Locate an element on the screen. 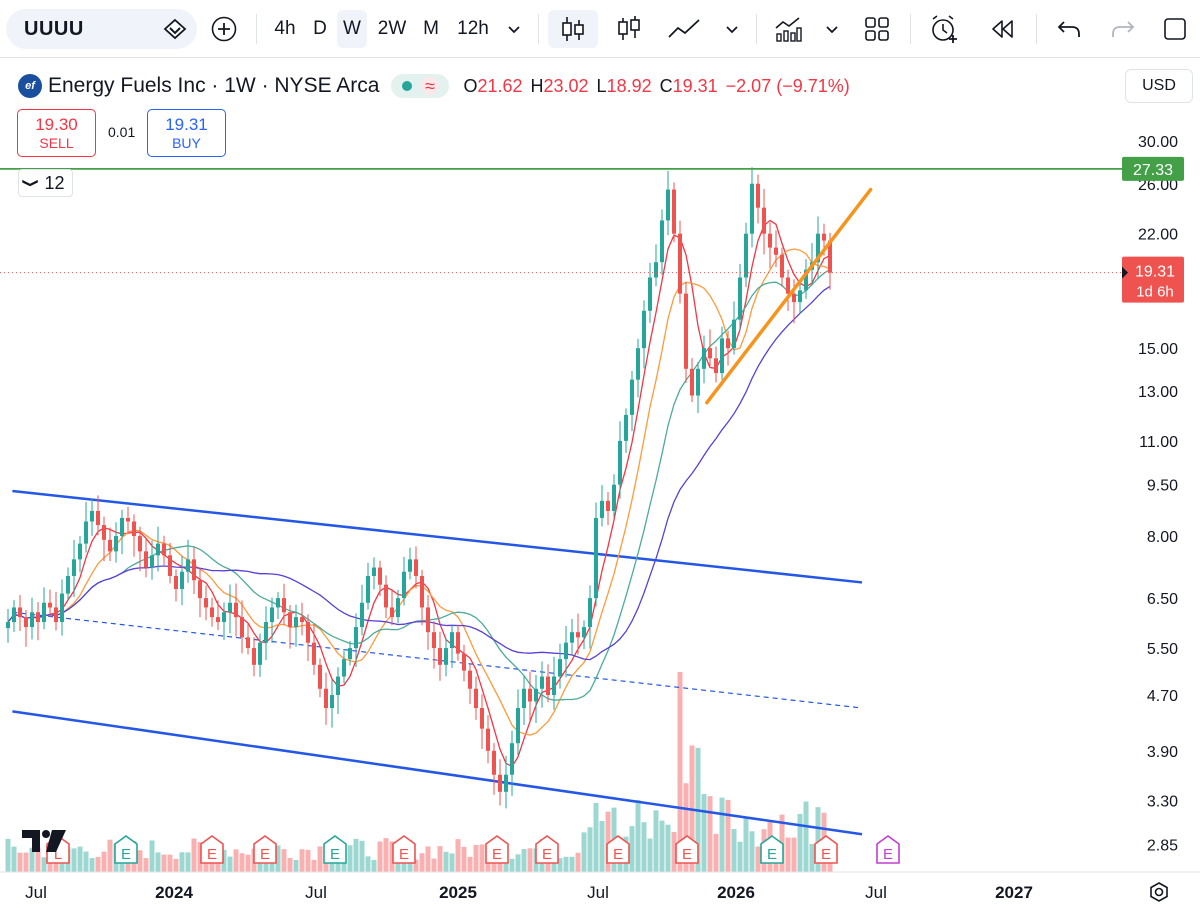 The width and height of the screenshot is (1200, 912). interval-12h: 12h is located at coordinates (473, 28).